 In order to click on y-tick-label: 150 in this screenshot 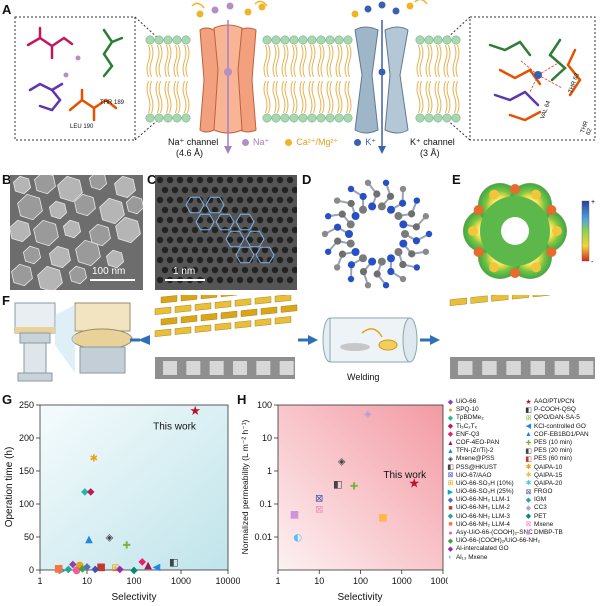, I will do `click(26, 471)`.